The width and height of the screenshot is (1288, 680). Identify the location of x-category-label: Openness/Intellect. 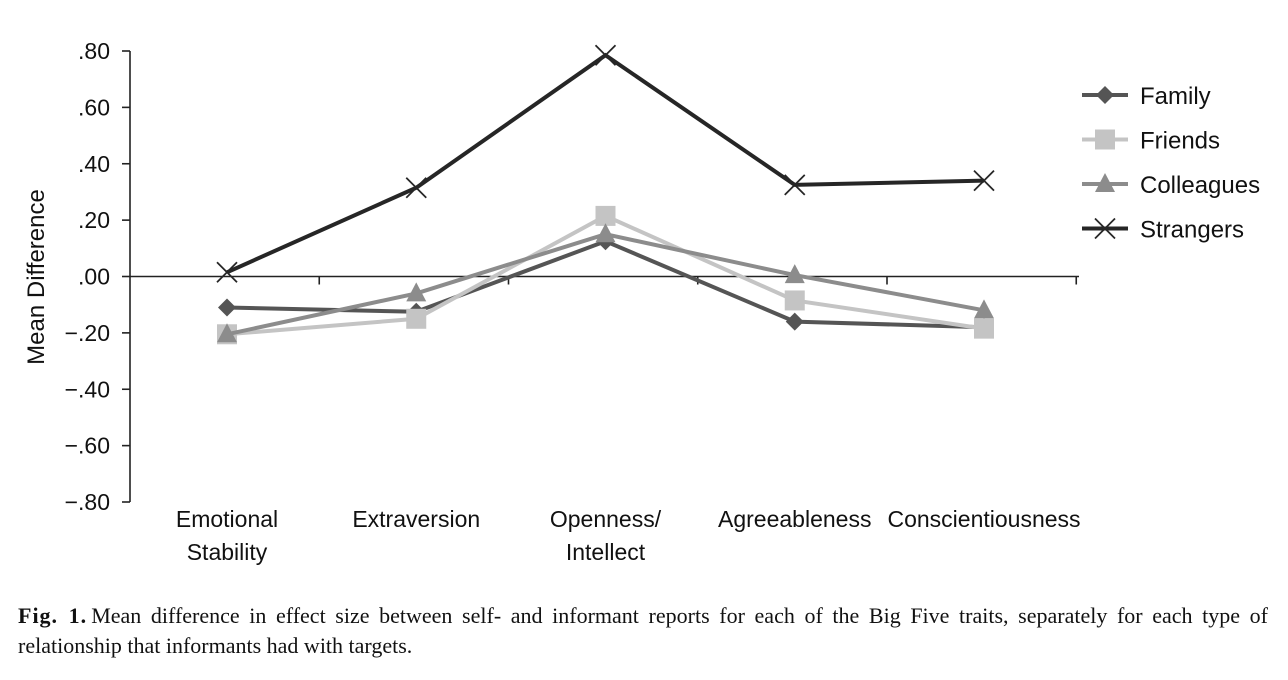
(606, 535).